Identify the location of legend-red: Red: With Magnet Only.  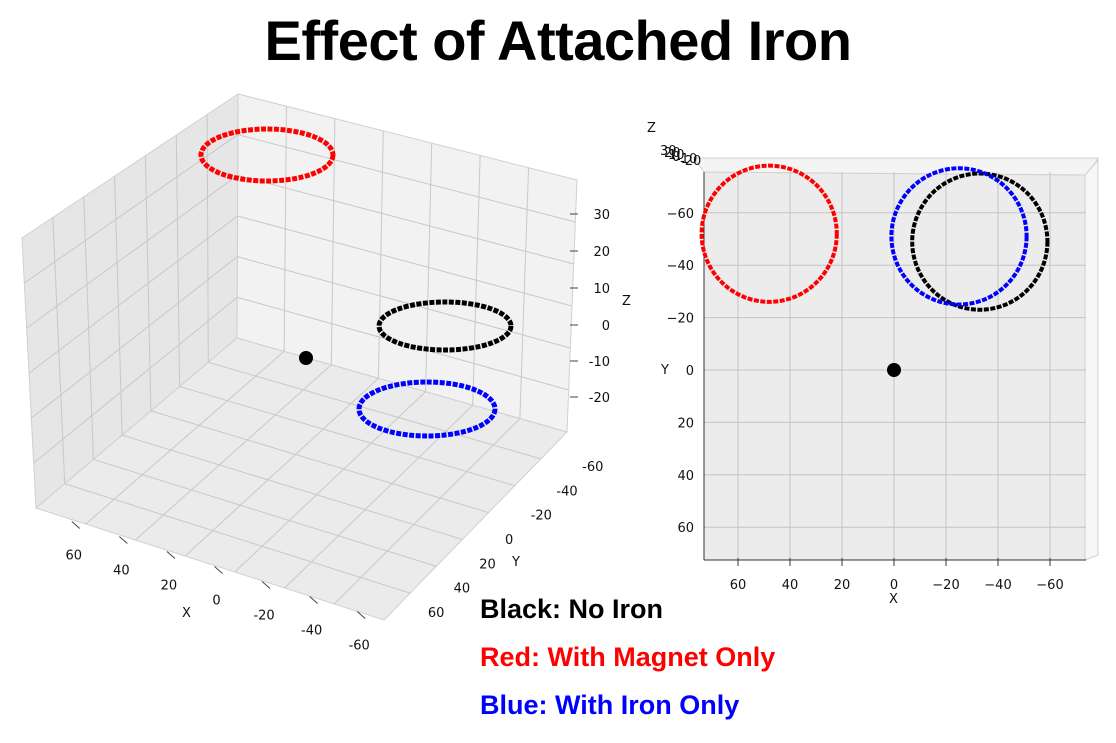
(628, 657).